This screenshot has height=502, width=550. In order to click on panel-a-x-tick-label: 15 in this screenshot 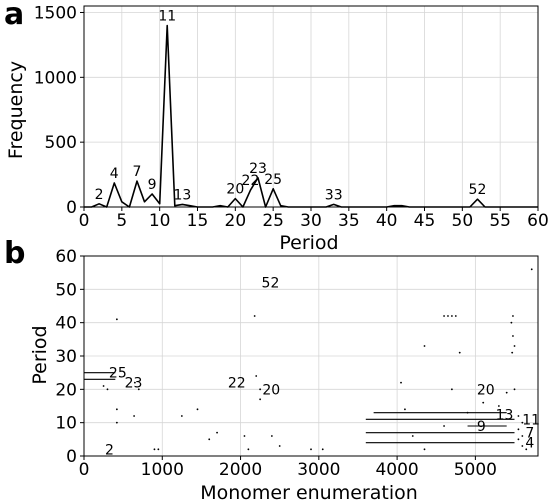, I will do `click(198, 221)`.